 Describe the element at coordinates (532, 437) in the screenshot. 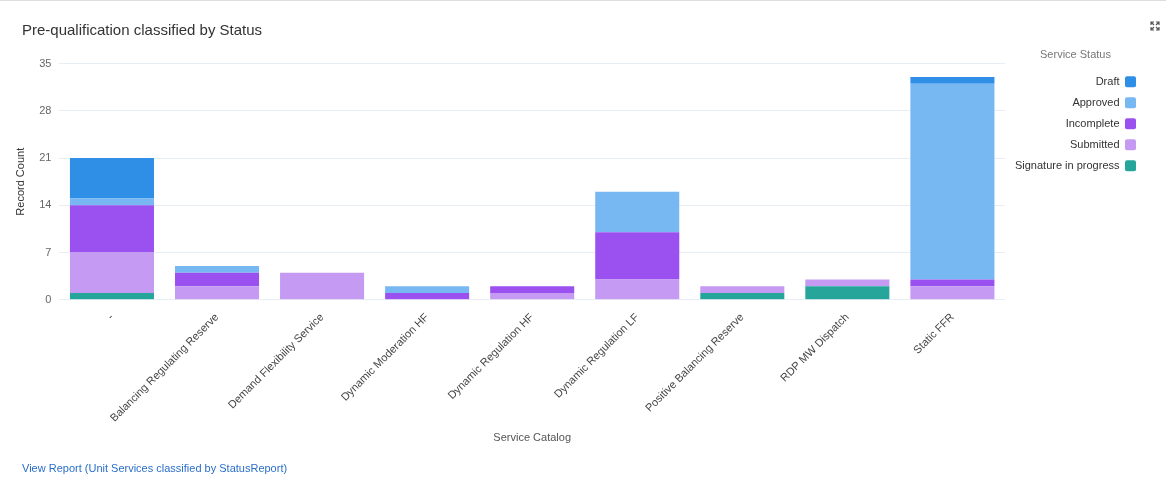

I see `x-axis-title: Service Catalog` at that location.